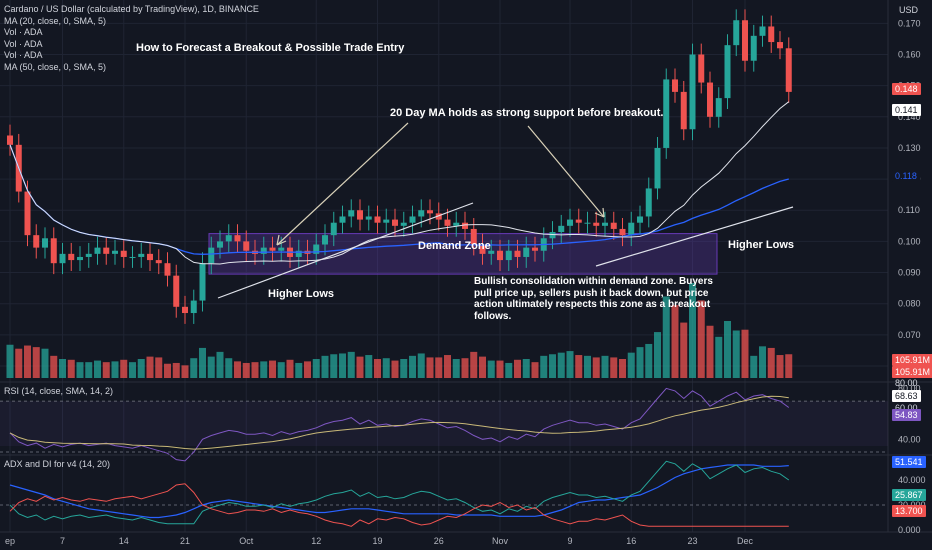 The width and height of the screenshot is (932, 550). What do you see at coordinates (631, 541) in the screenshot?
I see `time-tick-label: 16` at bounding box center [631, 541].